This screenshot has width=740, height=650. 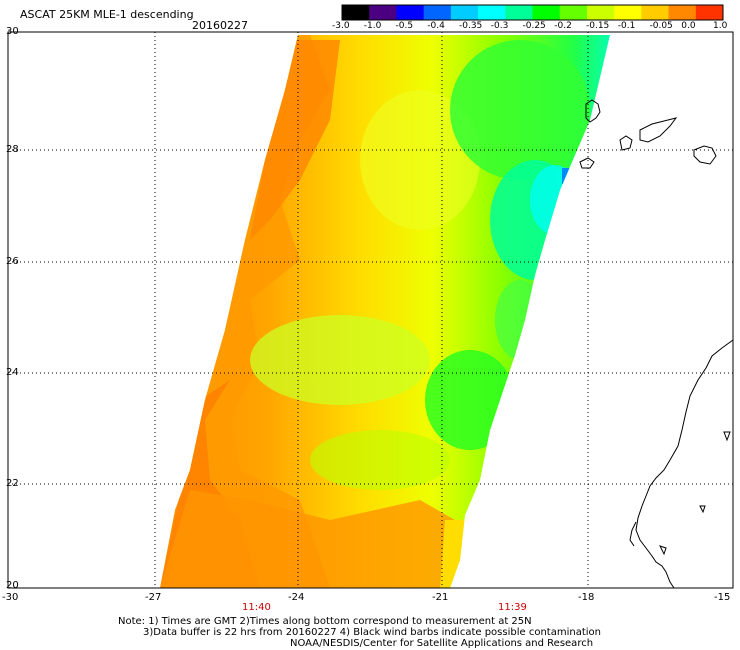 What do you see at coordinates (598, 26) in the screenshot?
I see `colorbar-label: -0.15` at bounding box center [598, 26].